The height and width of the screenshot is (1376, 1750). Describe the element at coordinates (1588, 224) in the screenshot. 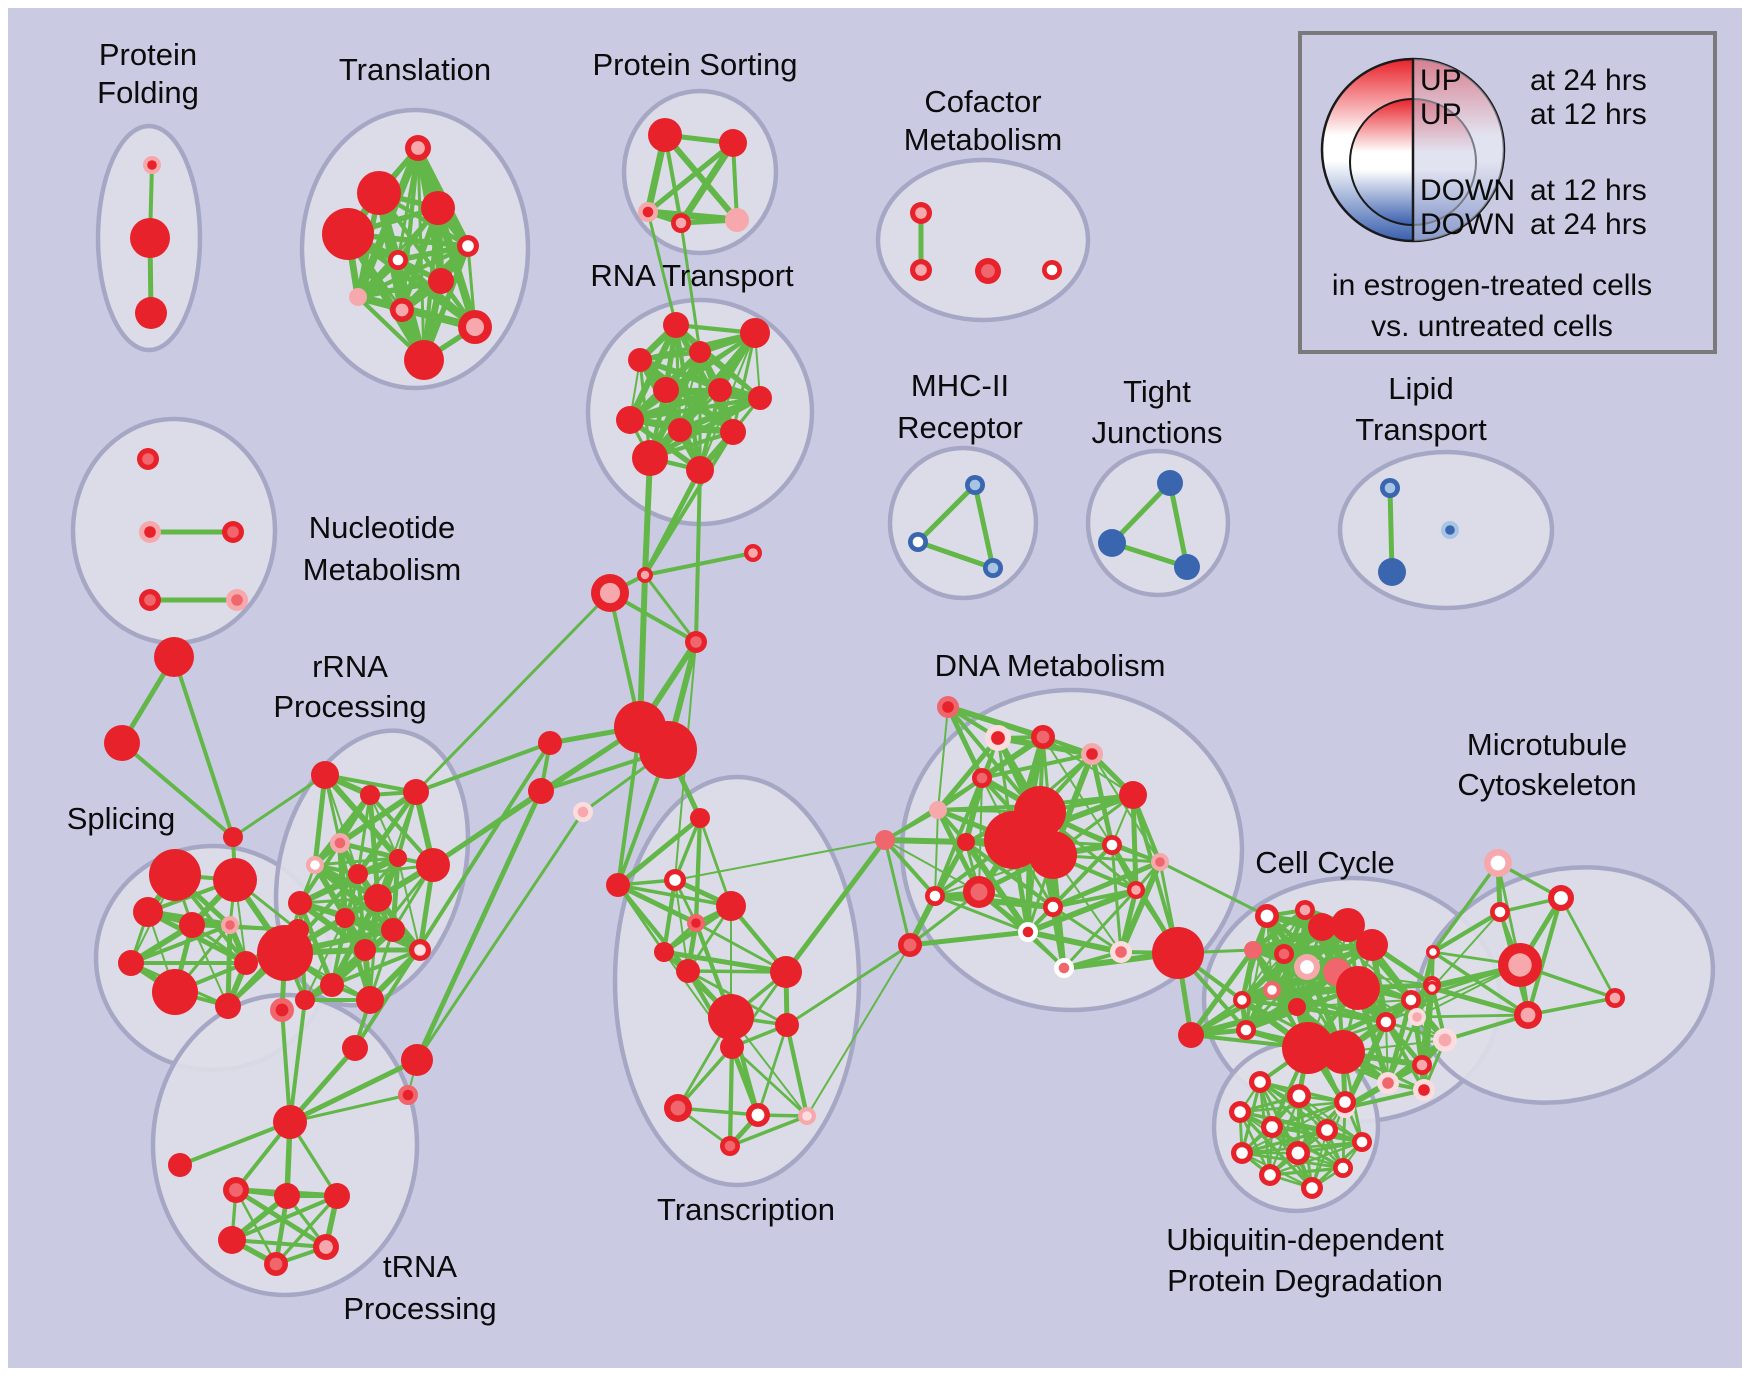

I see `legend-time-label: at 24 hrs` at that location.